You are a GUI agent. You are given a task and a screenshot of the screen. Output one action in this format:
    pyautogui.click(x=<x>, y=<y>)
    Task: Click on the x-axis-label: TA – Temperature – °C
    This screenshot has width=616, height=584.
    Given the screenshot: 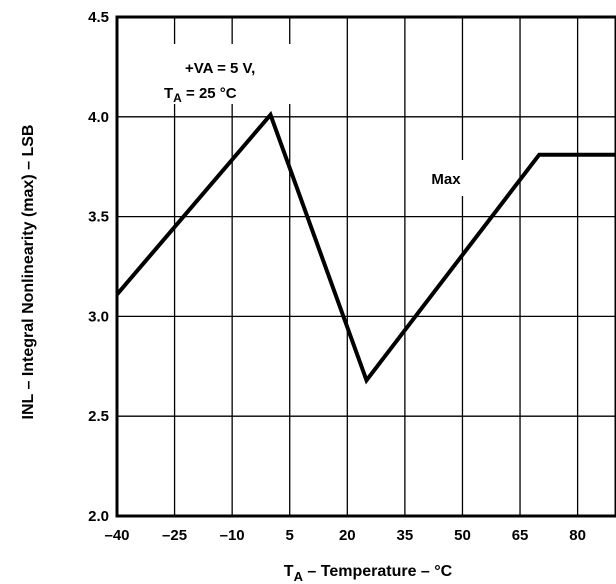 What is the action you would take?
    pyautogui.click(x=368, y=573)
    